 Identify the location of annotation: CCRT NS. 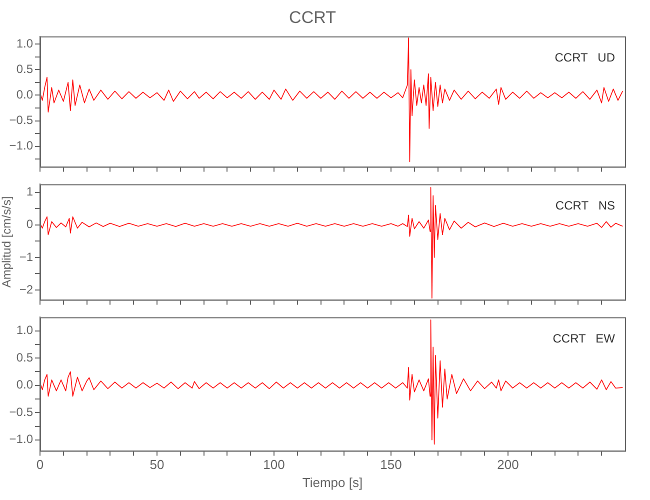
(585, 205).